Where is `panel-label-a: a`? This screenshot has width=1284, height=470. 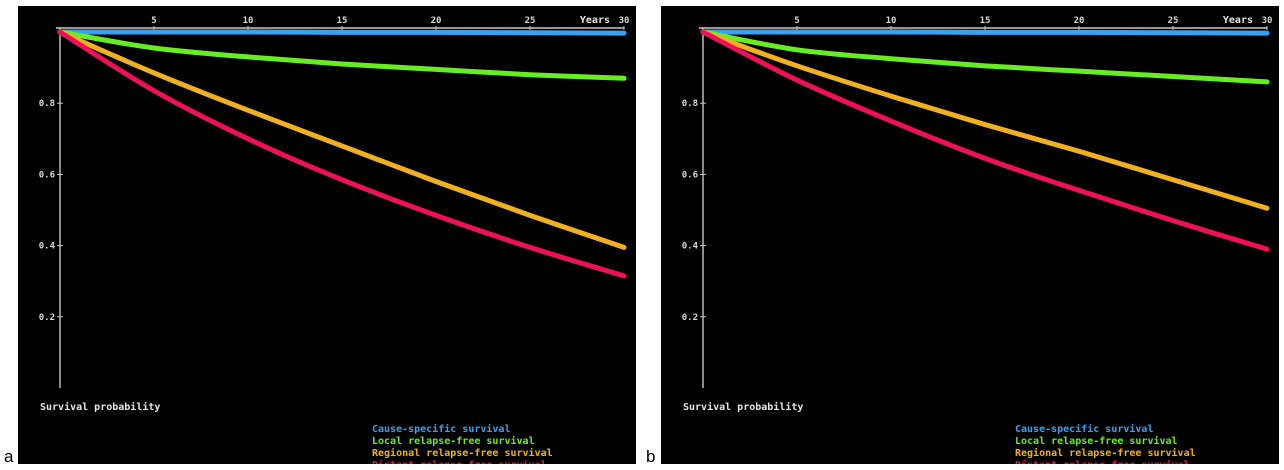 panel-label-a: a is located at coordinates (9, 456).